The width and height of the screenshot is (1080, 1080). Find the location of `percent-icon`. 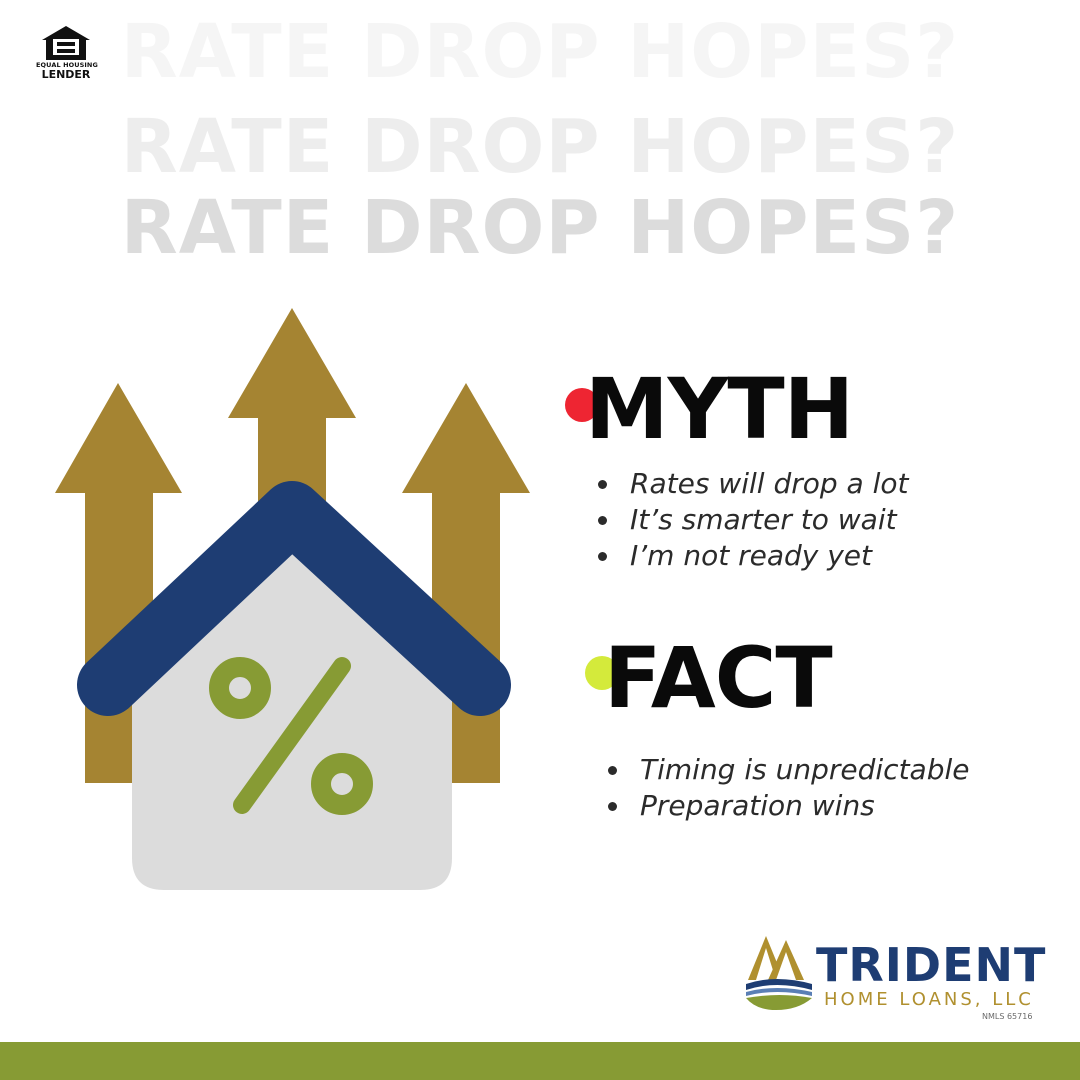

percent-icon is located at coordinates (291, 736).